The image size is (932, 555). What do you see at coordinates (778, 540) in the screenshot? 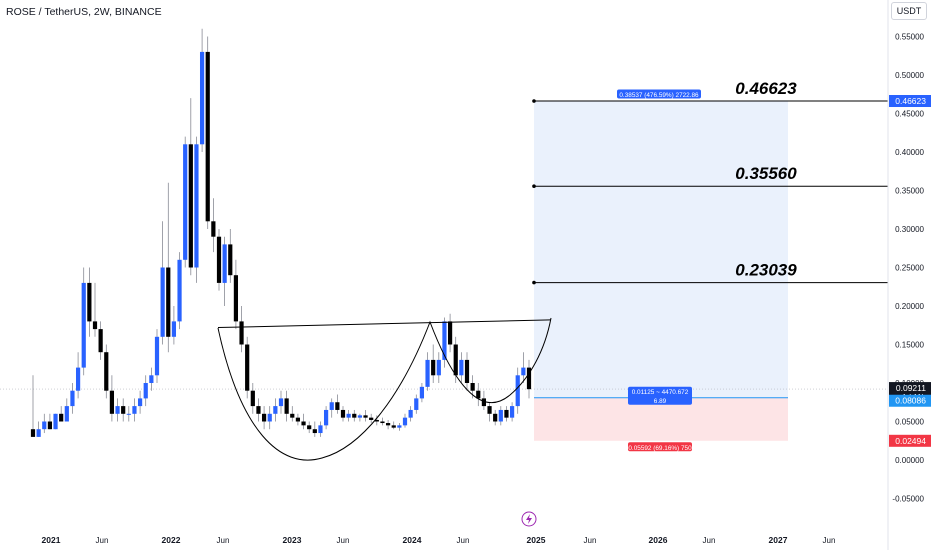
I see `x-tick-label: 2027` at bounding box center [778, 540].